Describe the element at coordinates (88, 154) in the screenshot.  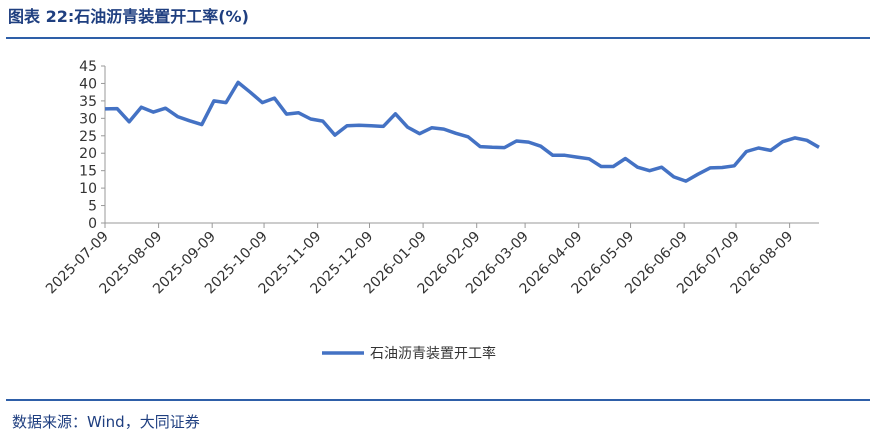
I see `y-tick-label: 20` at that location.